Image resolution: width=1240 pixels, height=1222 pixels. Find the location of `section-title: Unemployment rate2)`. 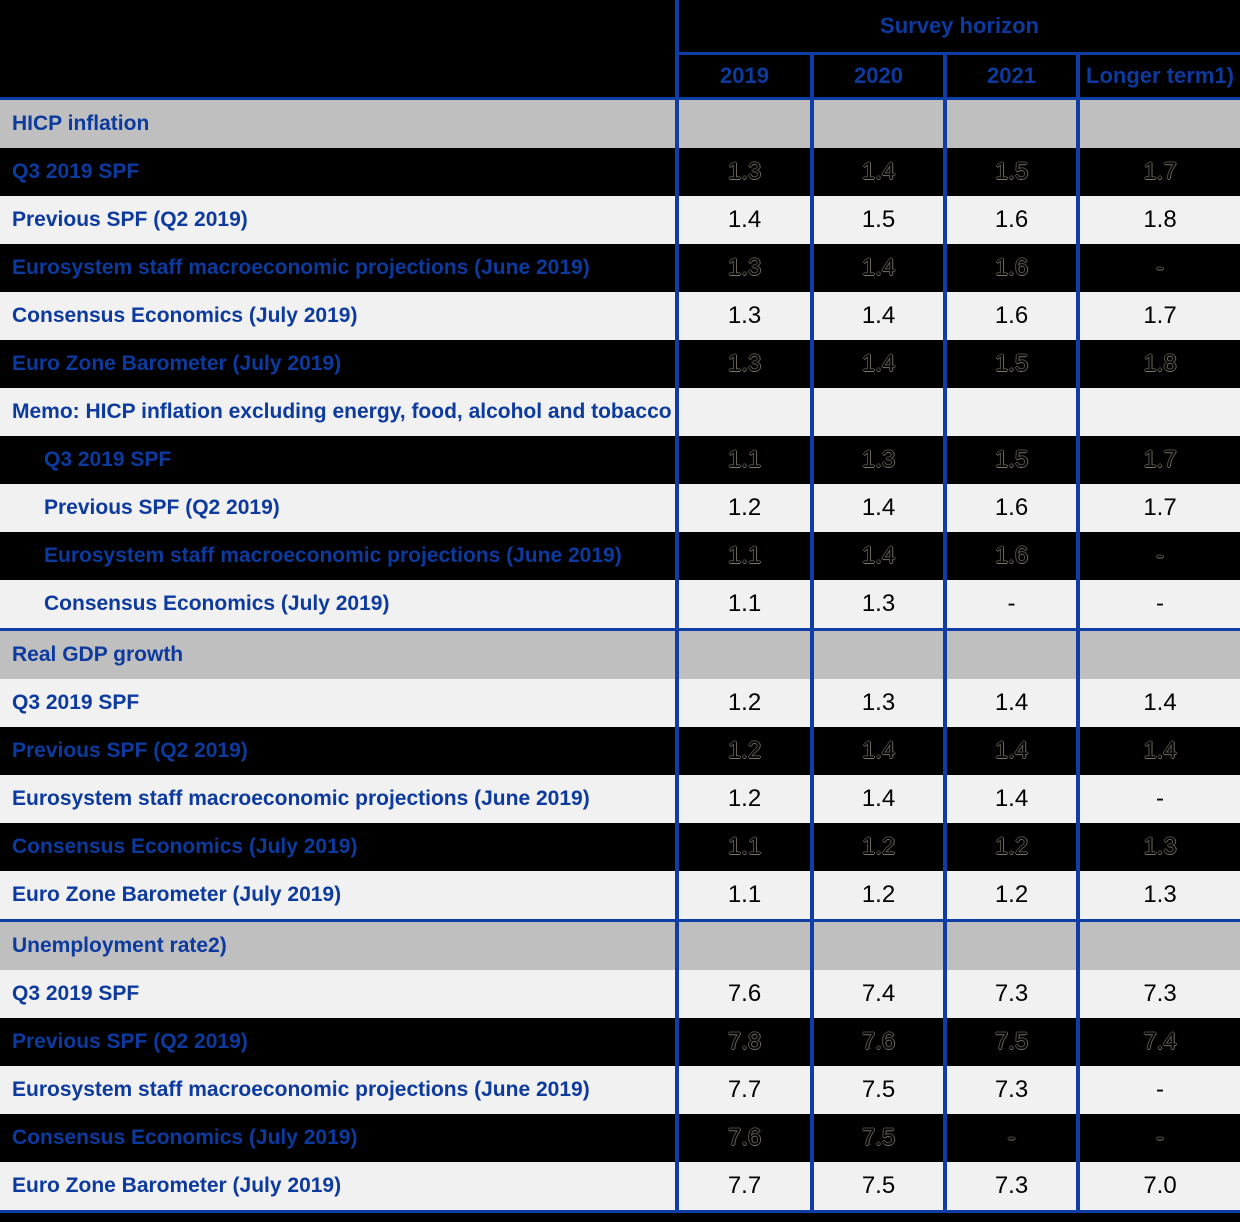

section-title: Unemployment rate2) is located at coordinates (119, 945).